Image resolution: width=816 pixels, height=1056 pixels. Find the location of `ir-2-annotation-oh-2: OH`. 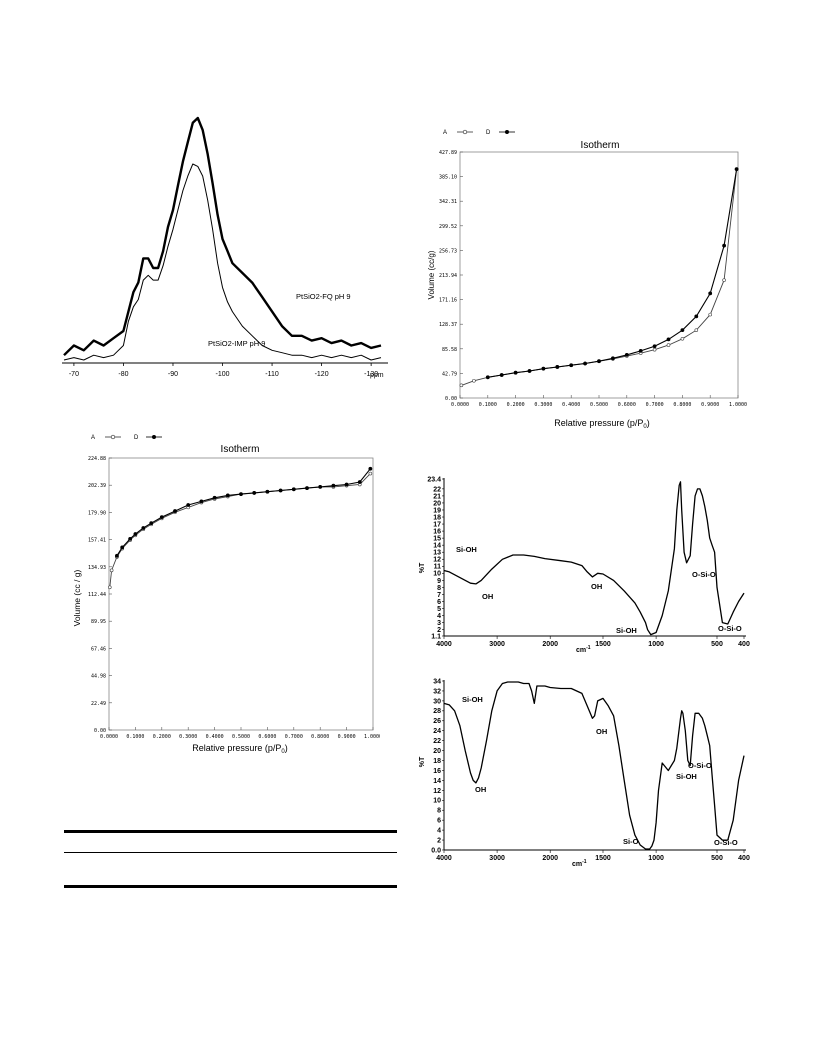

ir-2-annotation-oh-2: OH is located at coordinates (601, 731).